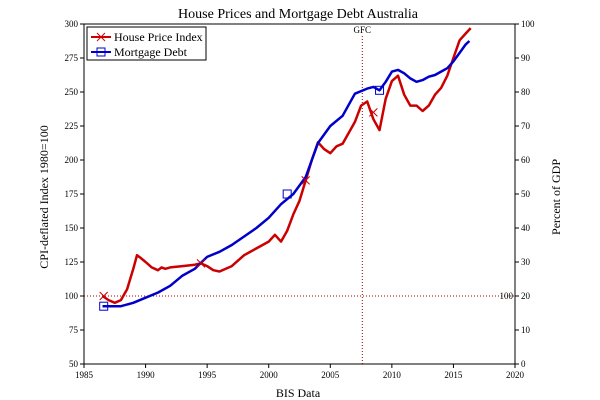 This screenshot has width=600, height=400. I want to click on left-tick-label: 175, so click(72, 194).